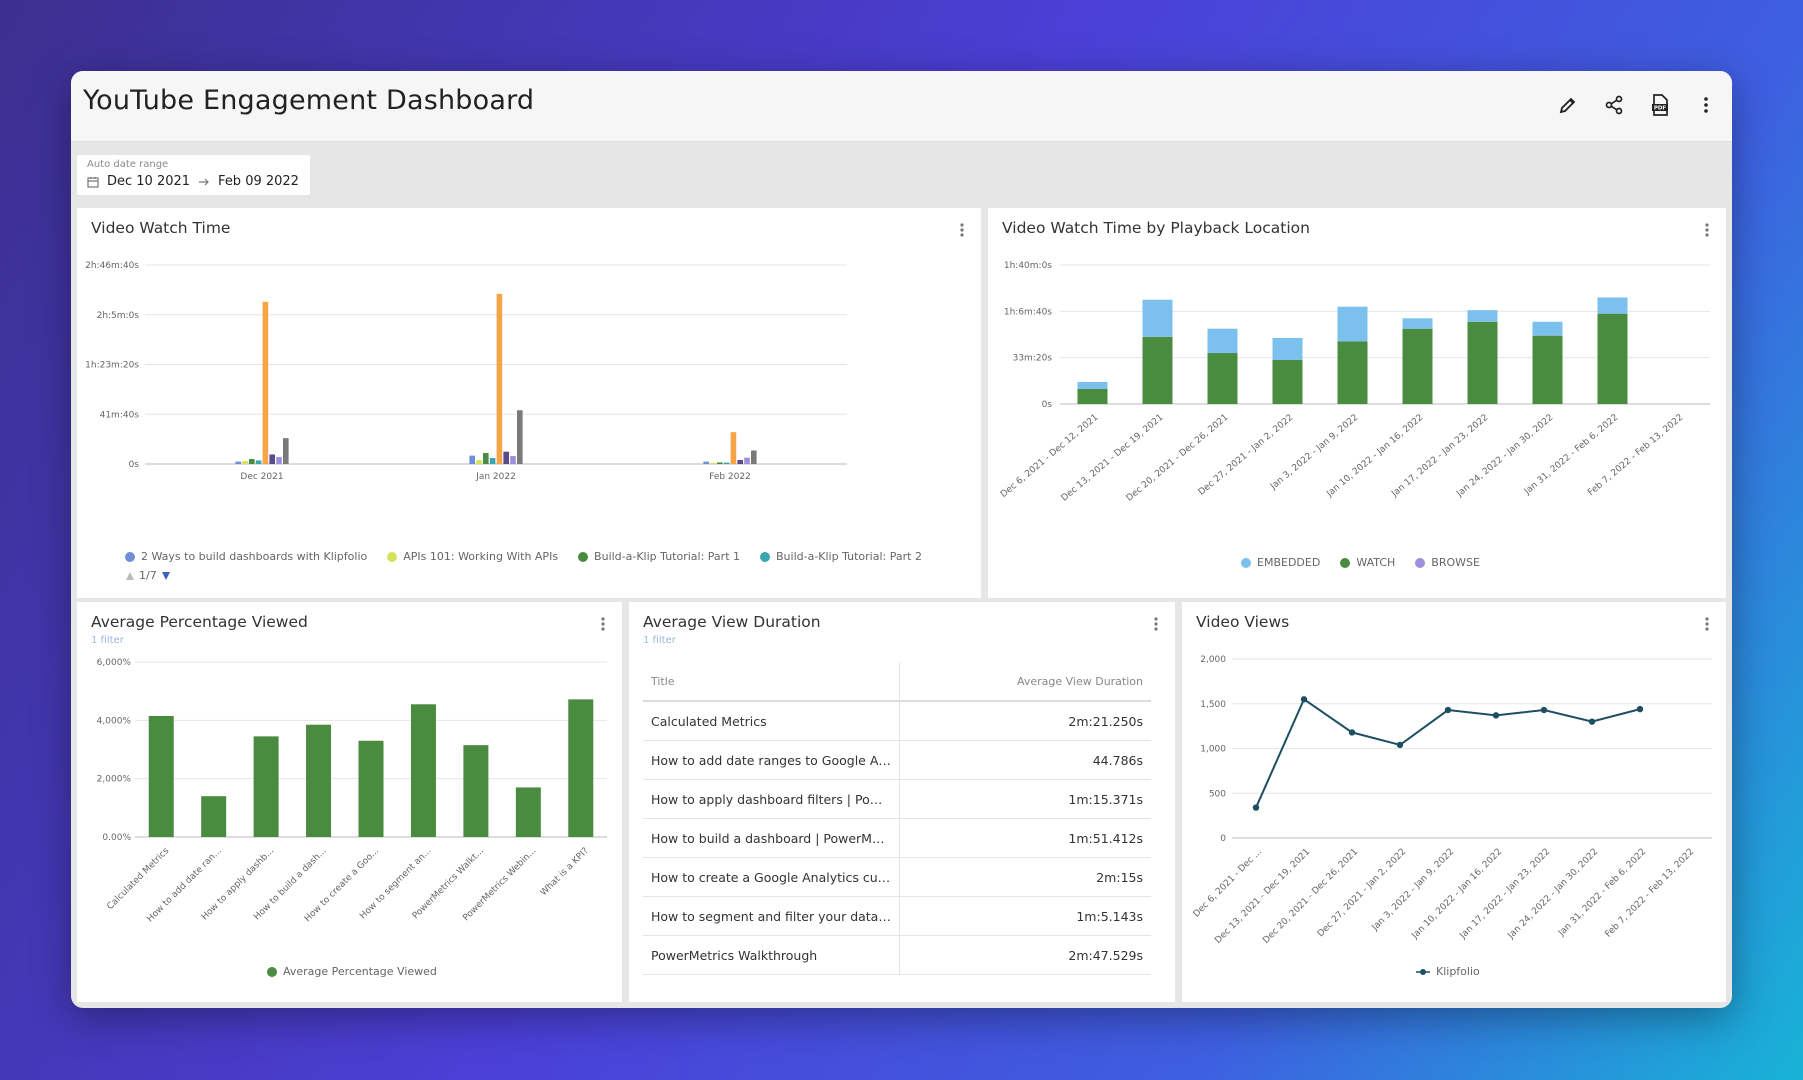  Describe the element at coordinates (130, 576) in the screenshot. I see `pager-up-icon` at that location.